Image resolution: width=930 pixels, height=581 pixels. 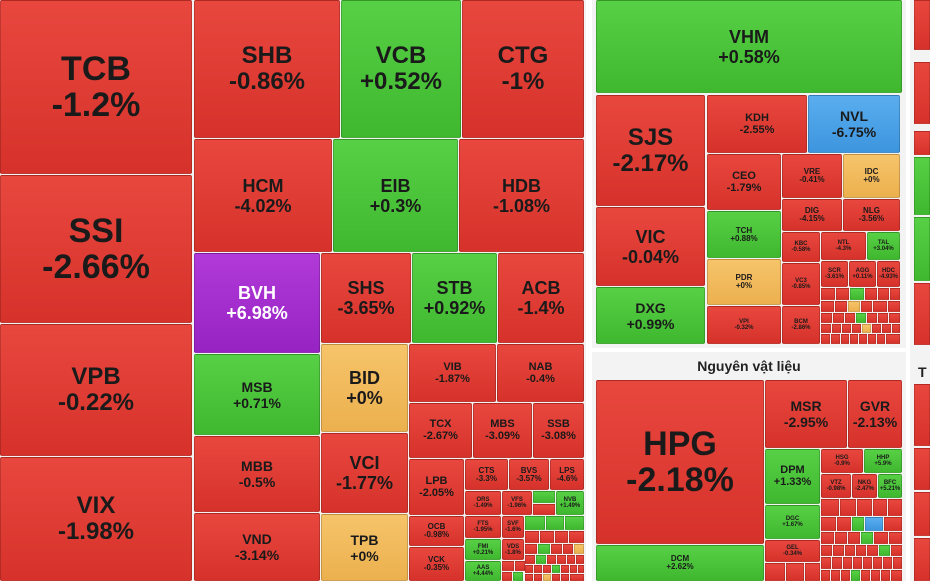 I want to click on tile-ors: ORS -1.49%, so click(x=483, y=503).